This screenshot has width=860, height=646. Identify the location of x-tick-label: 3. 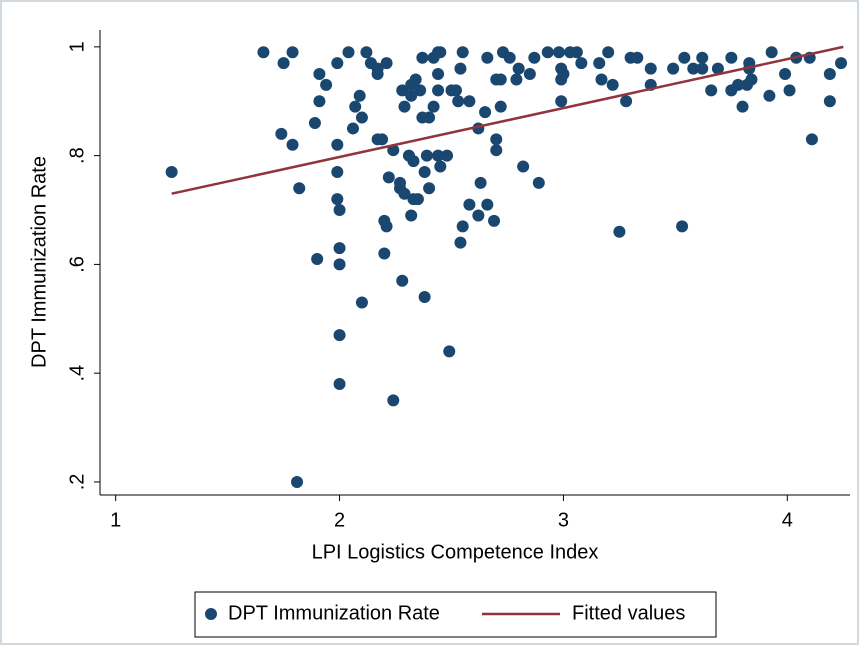
(563, 520).